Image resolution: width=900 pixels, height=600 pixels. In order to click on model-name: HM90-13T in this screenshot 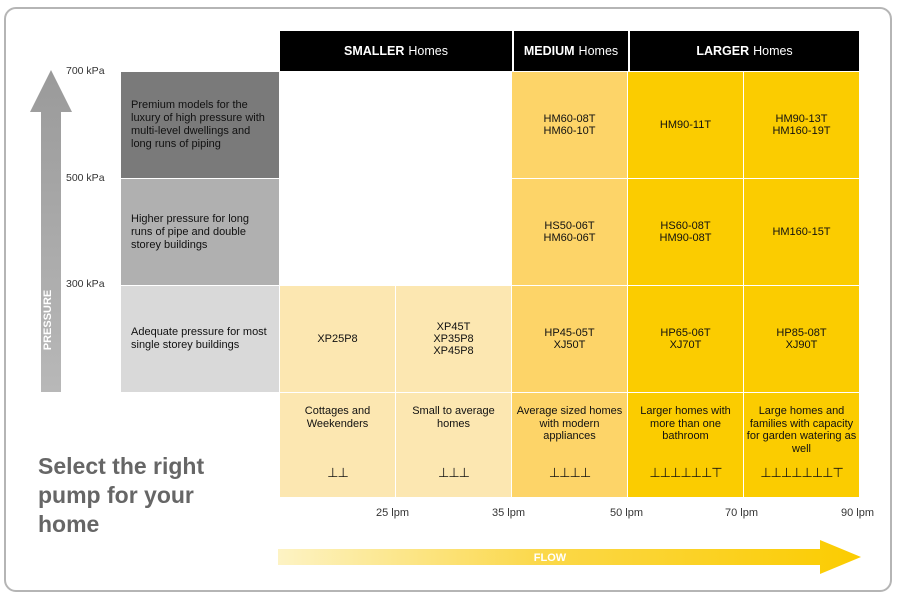, I will do `click(801, 119)`.